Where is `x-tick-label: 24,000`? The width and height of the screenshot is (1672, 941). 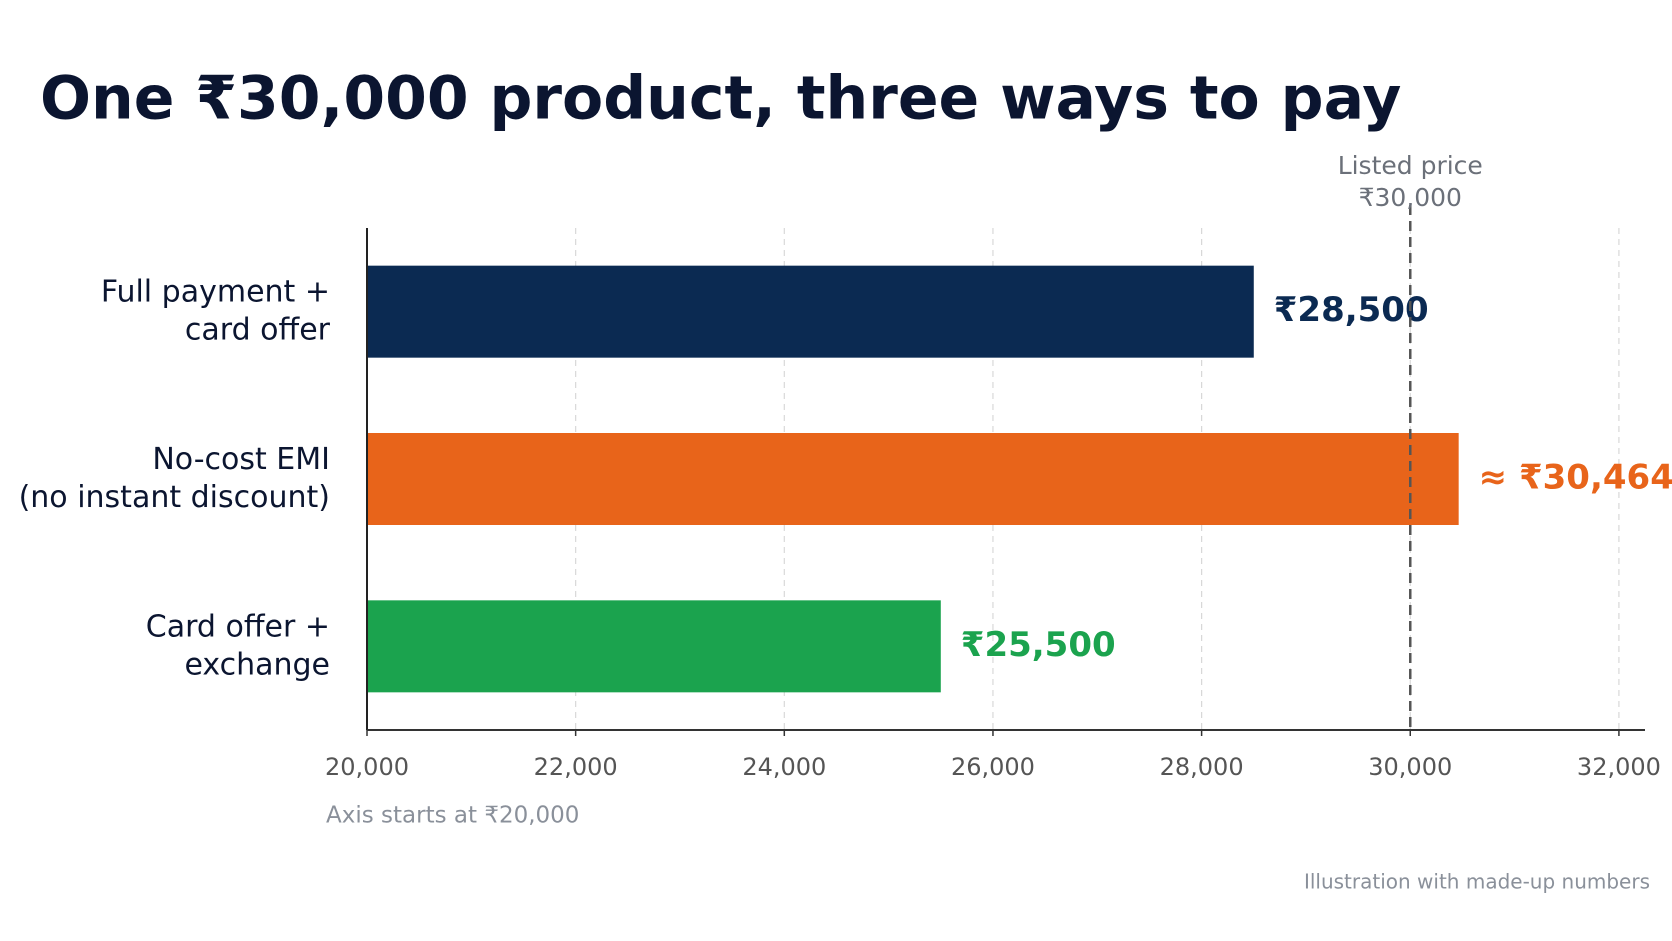 x-tick-label: 24,000 is located at coordinates (784, 767).